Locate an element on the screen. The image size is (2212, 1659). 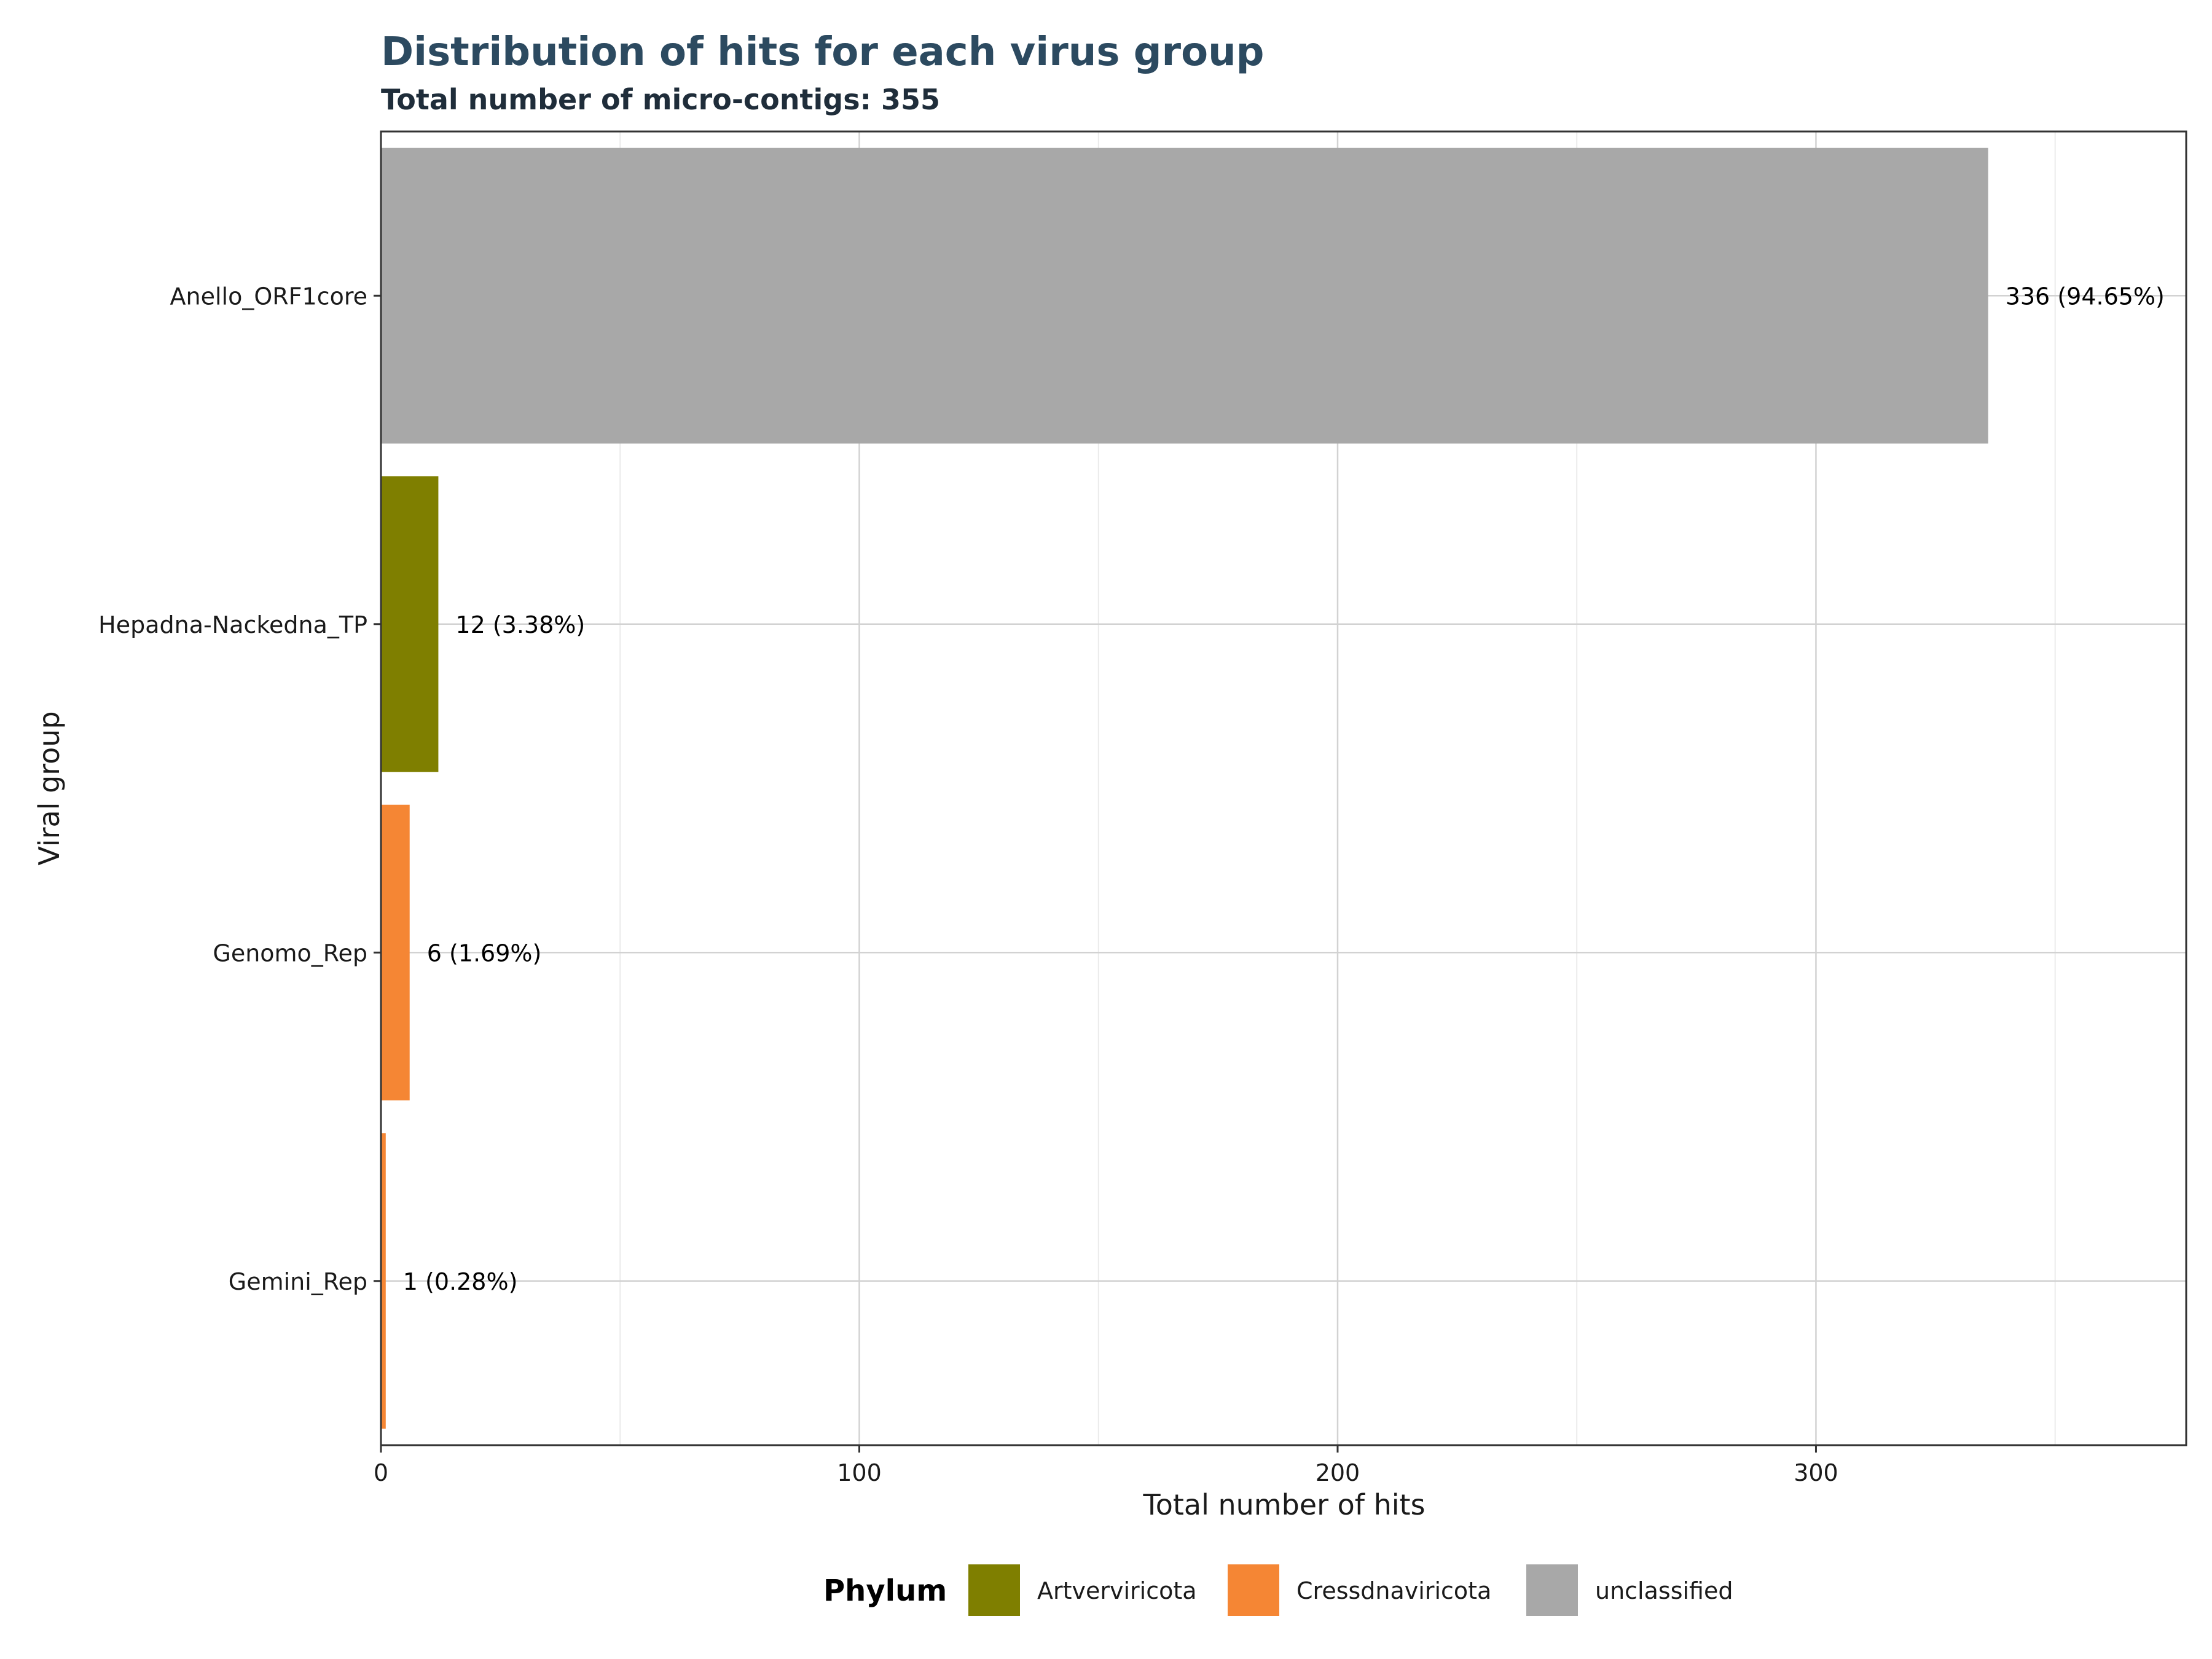
data-label: 1 (0.28%) is located at coordinates (460, 1281).